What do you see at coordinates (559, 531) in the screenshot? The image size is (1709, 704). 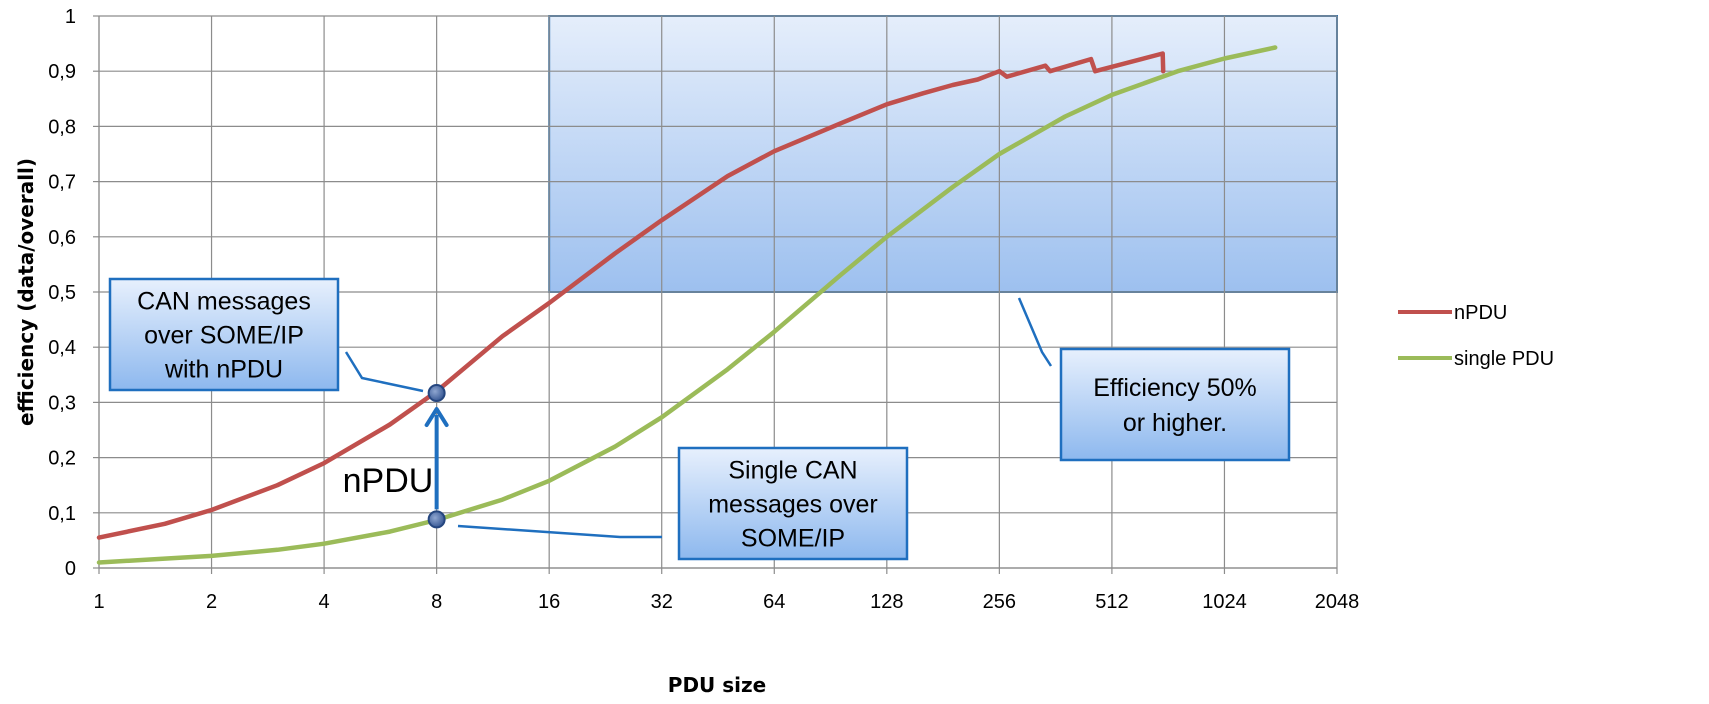 I see `callout-leader-single-can` at bounding box center [559, 531].